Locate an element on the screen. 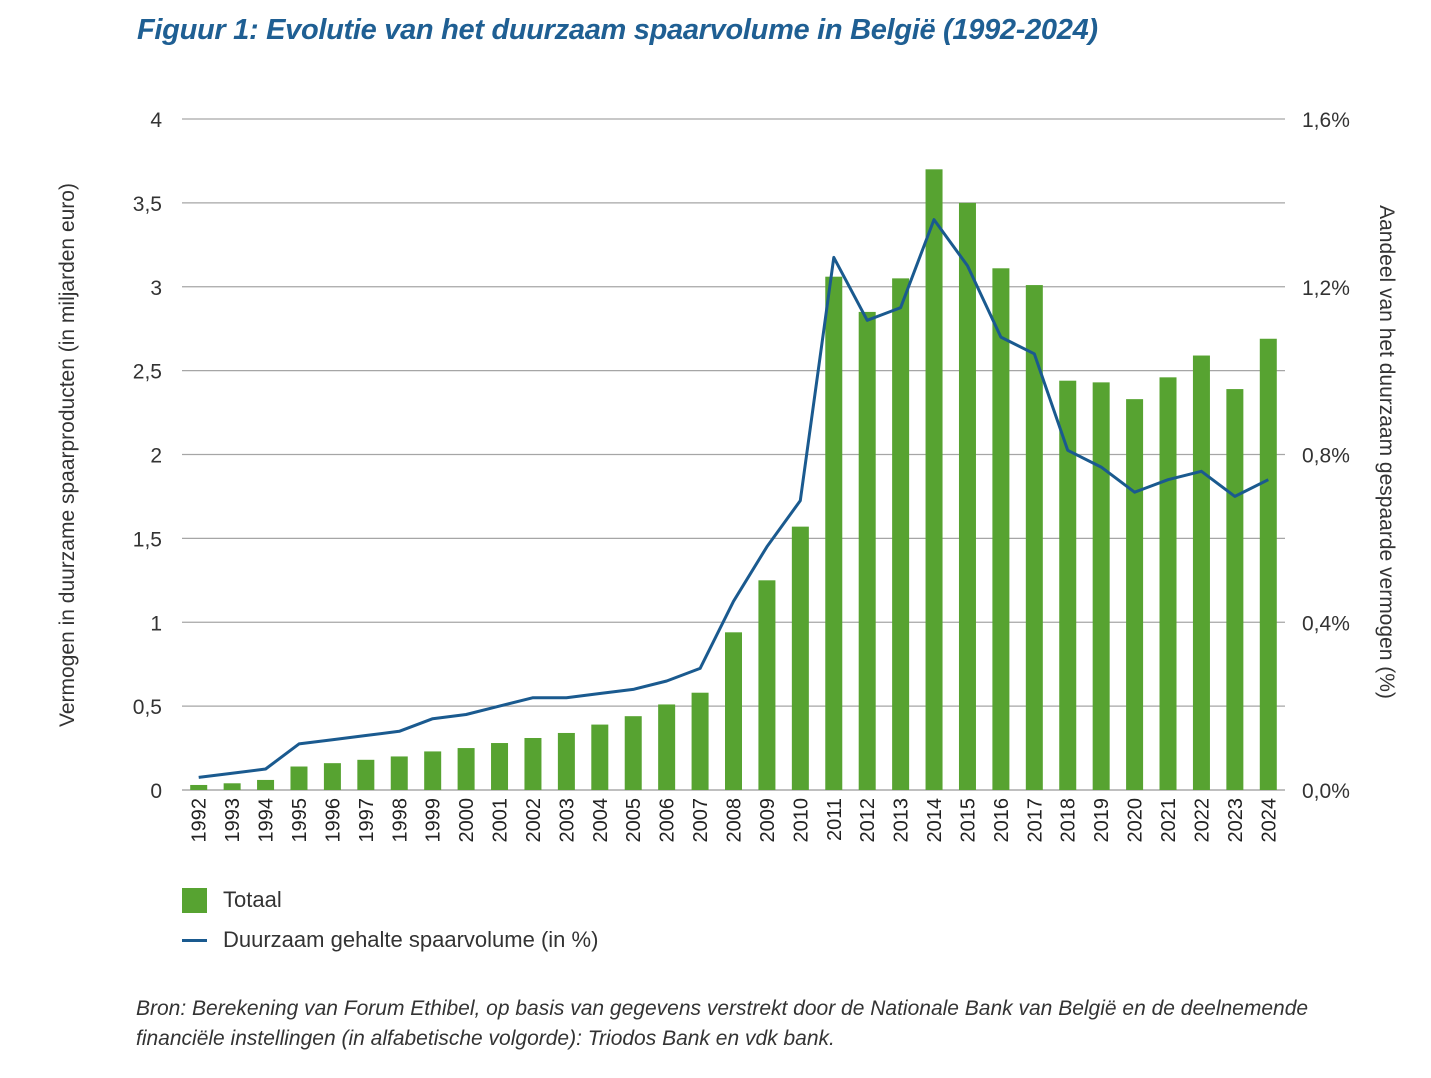 The width and height of the screenshot is (1431, 1078). left-tick-label: 0,5 is located at coordinates (147, 707).